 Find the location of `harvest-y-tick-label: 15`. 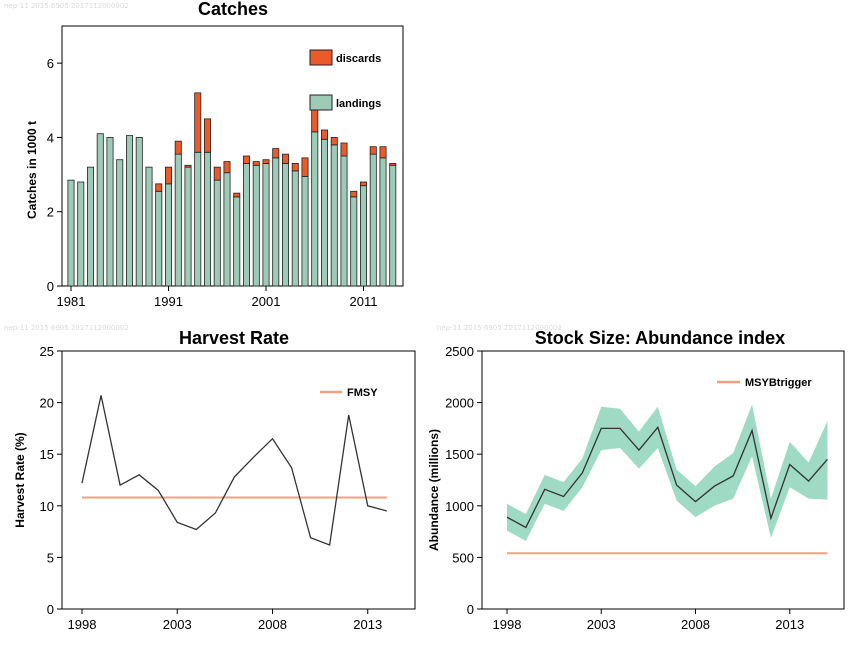

harvest-y-tick-label: 15 is located at coordinates (47, 454).